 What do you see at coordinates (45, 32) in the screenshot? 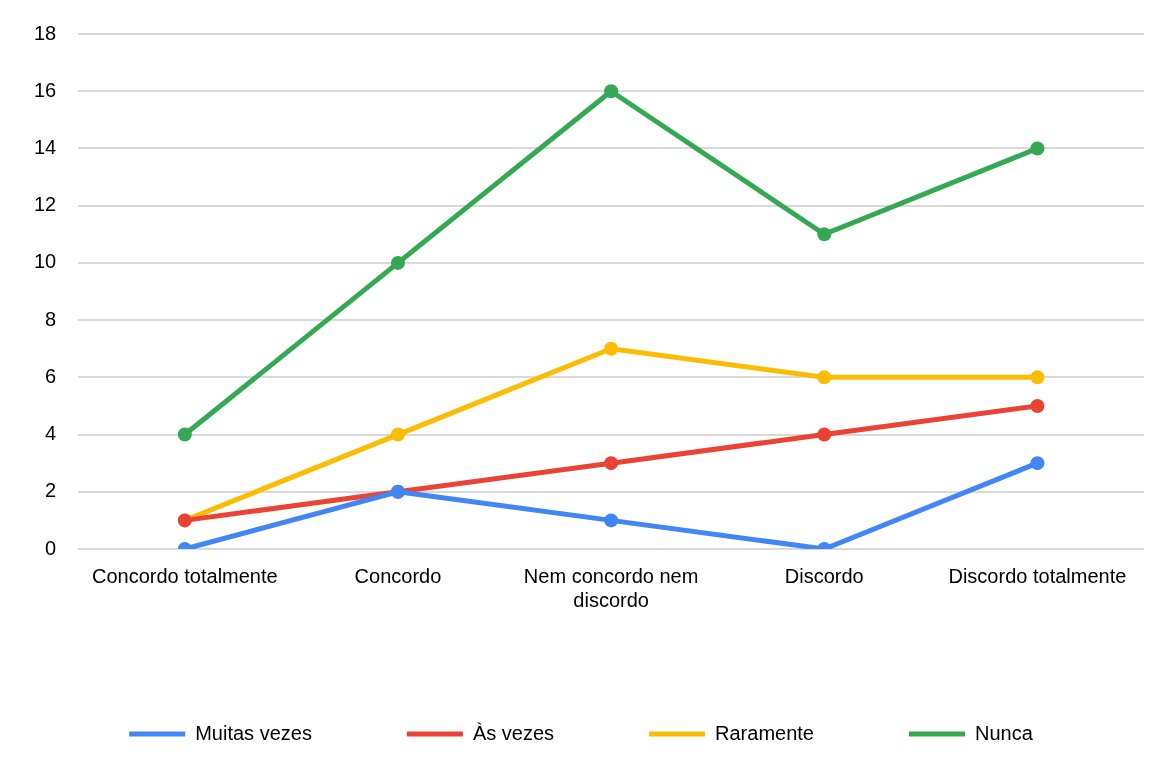
I see `y-tick-label: 18` at bounding box center [45, 32].